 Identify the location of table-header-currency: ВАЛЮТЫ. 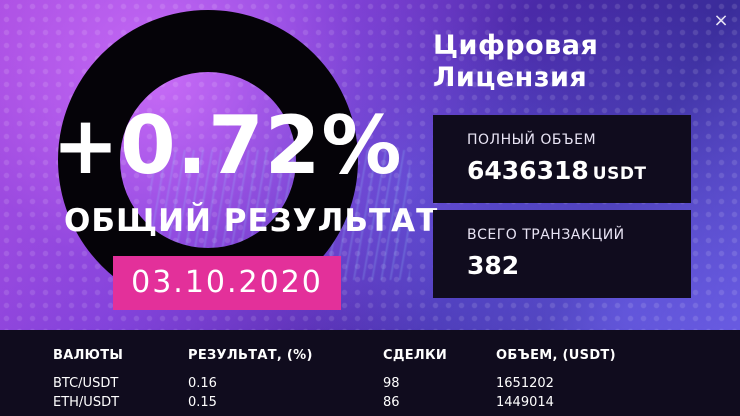
(88, 355).